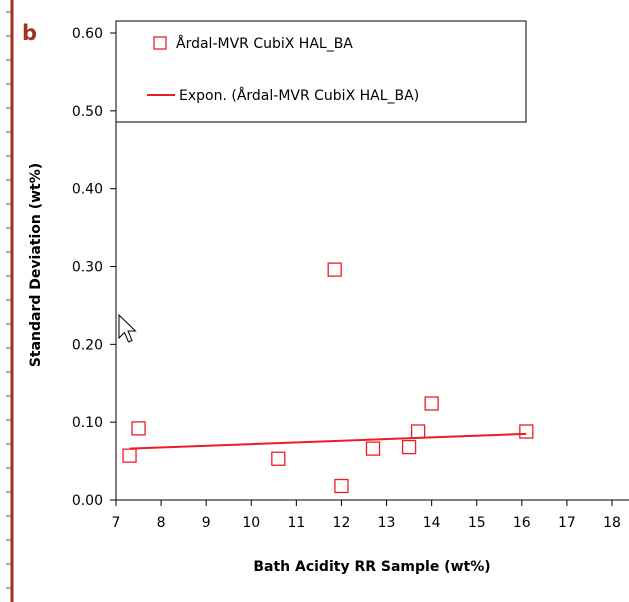 The image size is (629, 602). What do you see at coordinates (299, 95) in the screenshot?
I see `legend-label-trendline: Expon. (Årdal-MVR CubiX HAL_BA)` at bounding box center [299, 95].